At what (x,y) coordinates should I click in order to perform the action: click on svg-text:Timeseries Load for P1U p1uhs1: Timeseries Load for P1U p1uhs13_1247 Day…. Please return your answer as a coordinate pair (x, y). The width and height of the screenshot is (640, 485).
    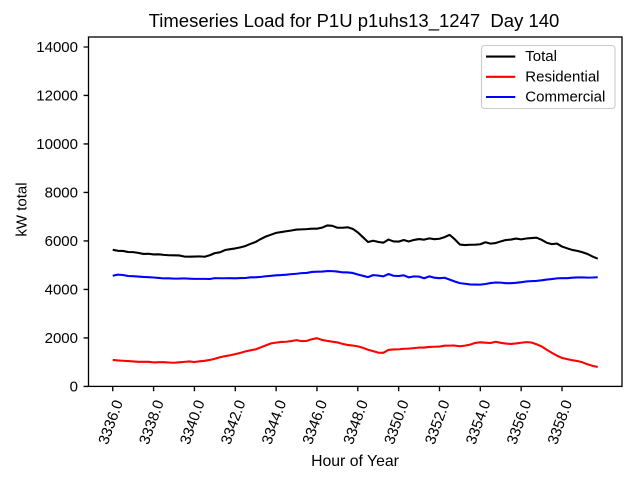
    Looking at the image, I should click on (354, 21).